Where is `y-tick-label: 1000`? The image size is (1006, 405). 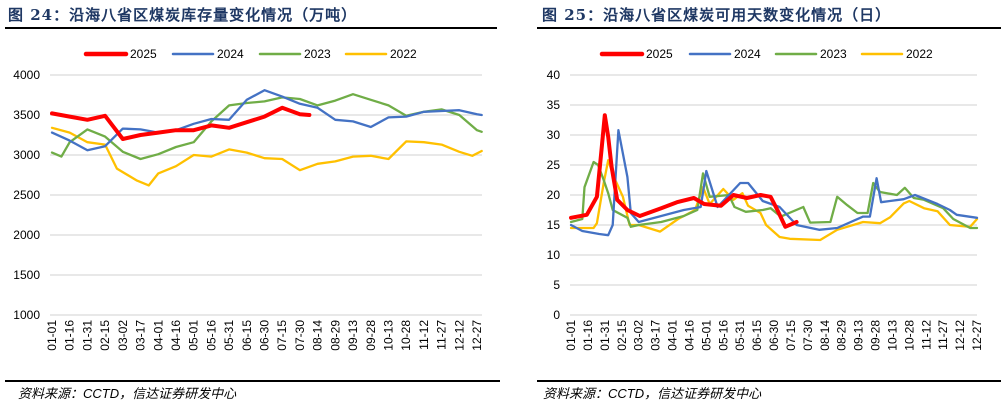
y-tick-label: 1000 is located at coordinates (26, 315).